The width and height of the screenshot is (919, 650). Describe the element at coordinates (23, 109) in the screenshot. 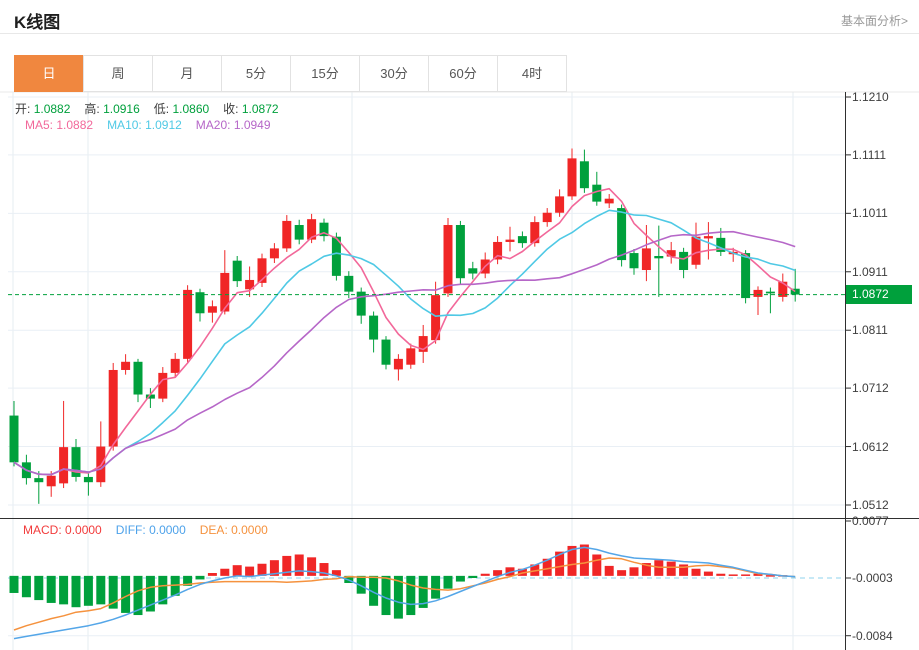

I see `open-label: 开:` at that location.